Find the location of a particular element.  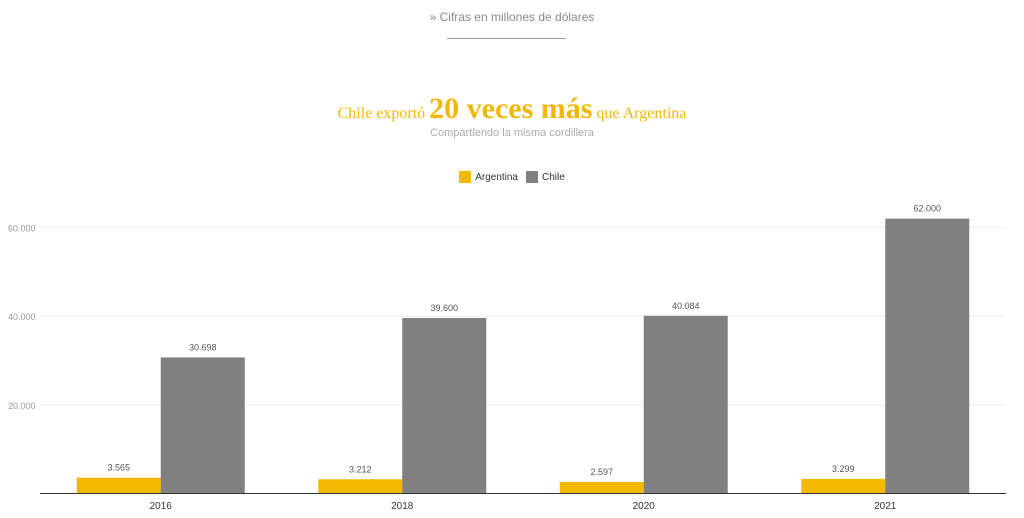

y-tick-label: 40.000 is located at coordinates (22, 317).